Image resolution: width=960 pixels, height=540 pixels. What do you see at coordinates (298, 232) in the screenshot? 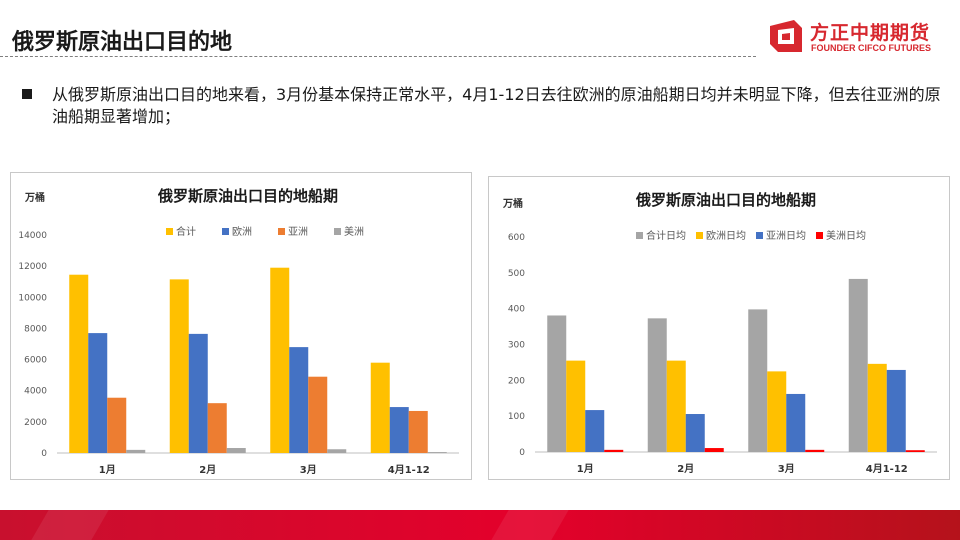
I see `legend-label: 亚洲` at bounding box center [298, 232].